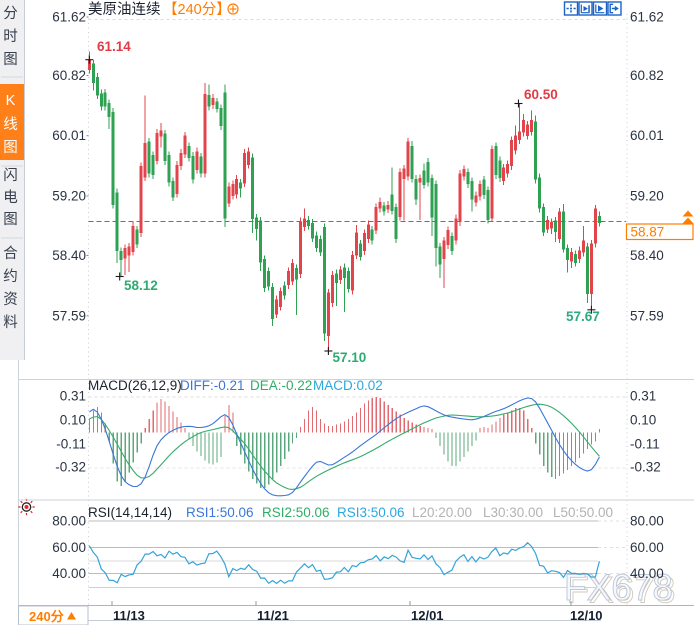  Describe the element at coordinates (10, 322) in the screenshot. I see `svg-text: 料` at that location.